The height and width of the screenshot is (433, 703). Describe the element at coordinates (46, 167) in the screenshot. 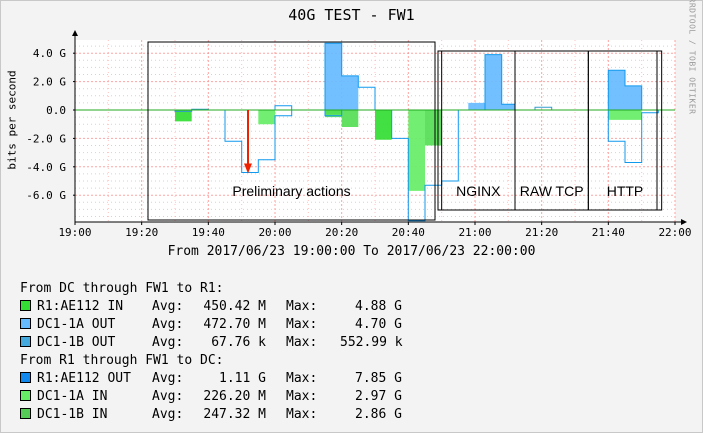

I see `y-tick-label: -4.0 G` at that location.